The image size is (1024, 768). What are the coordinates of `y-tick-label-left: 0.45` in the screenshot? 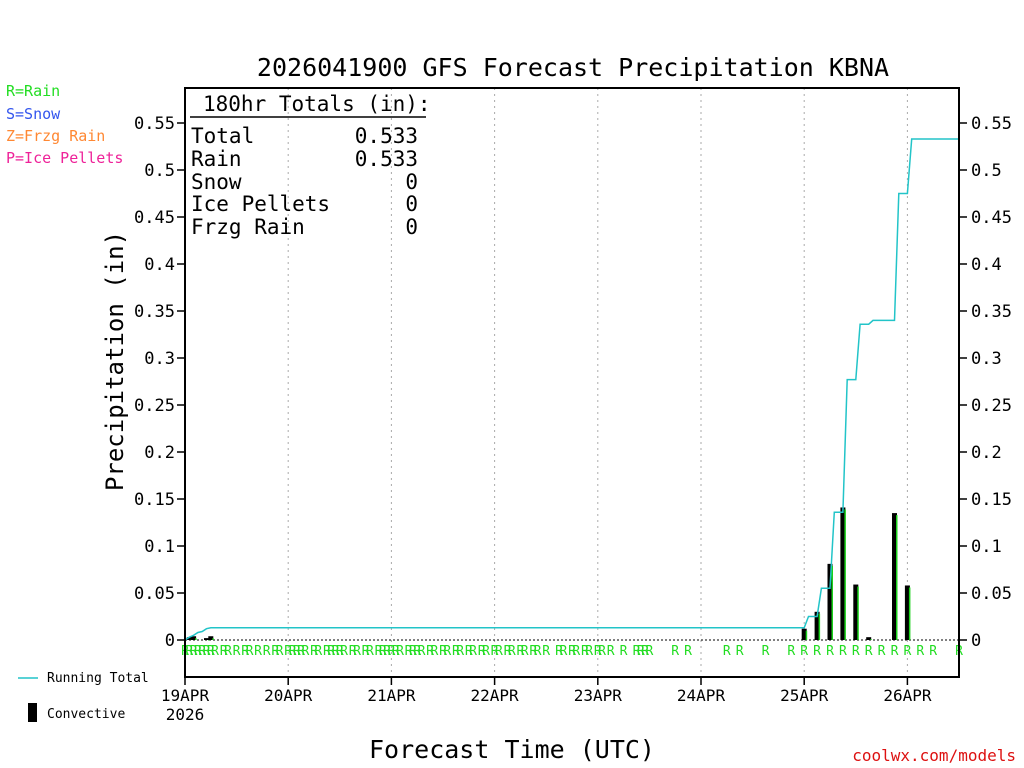 It's located at (154, 218).